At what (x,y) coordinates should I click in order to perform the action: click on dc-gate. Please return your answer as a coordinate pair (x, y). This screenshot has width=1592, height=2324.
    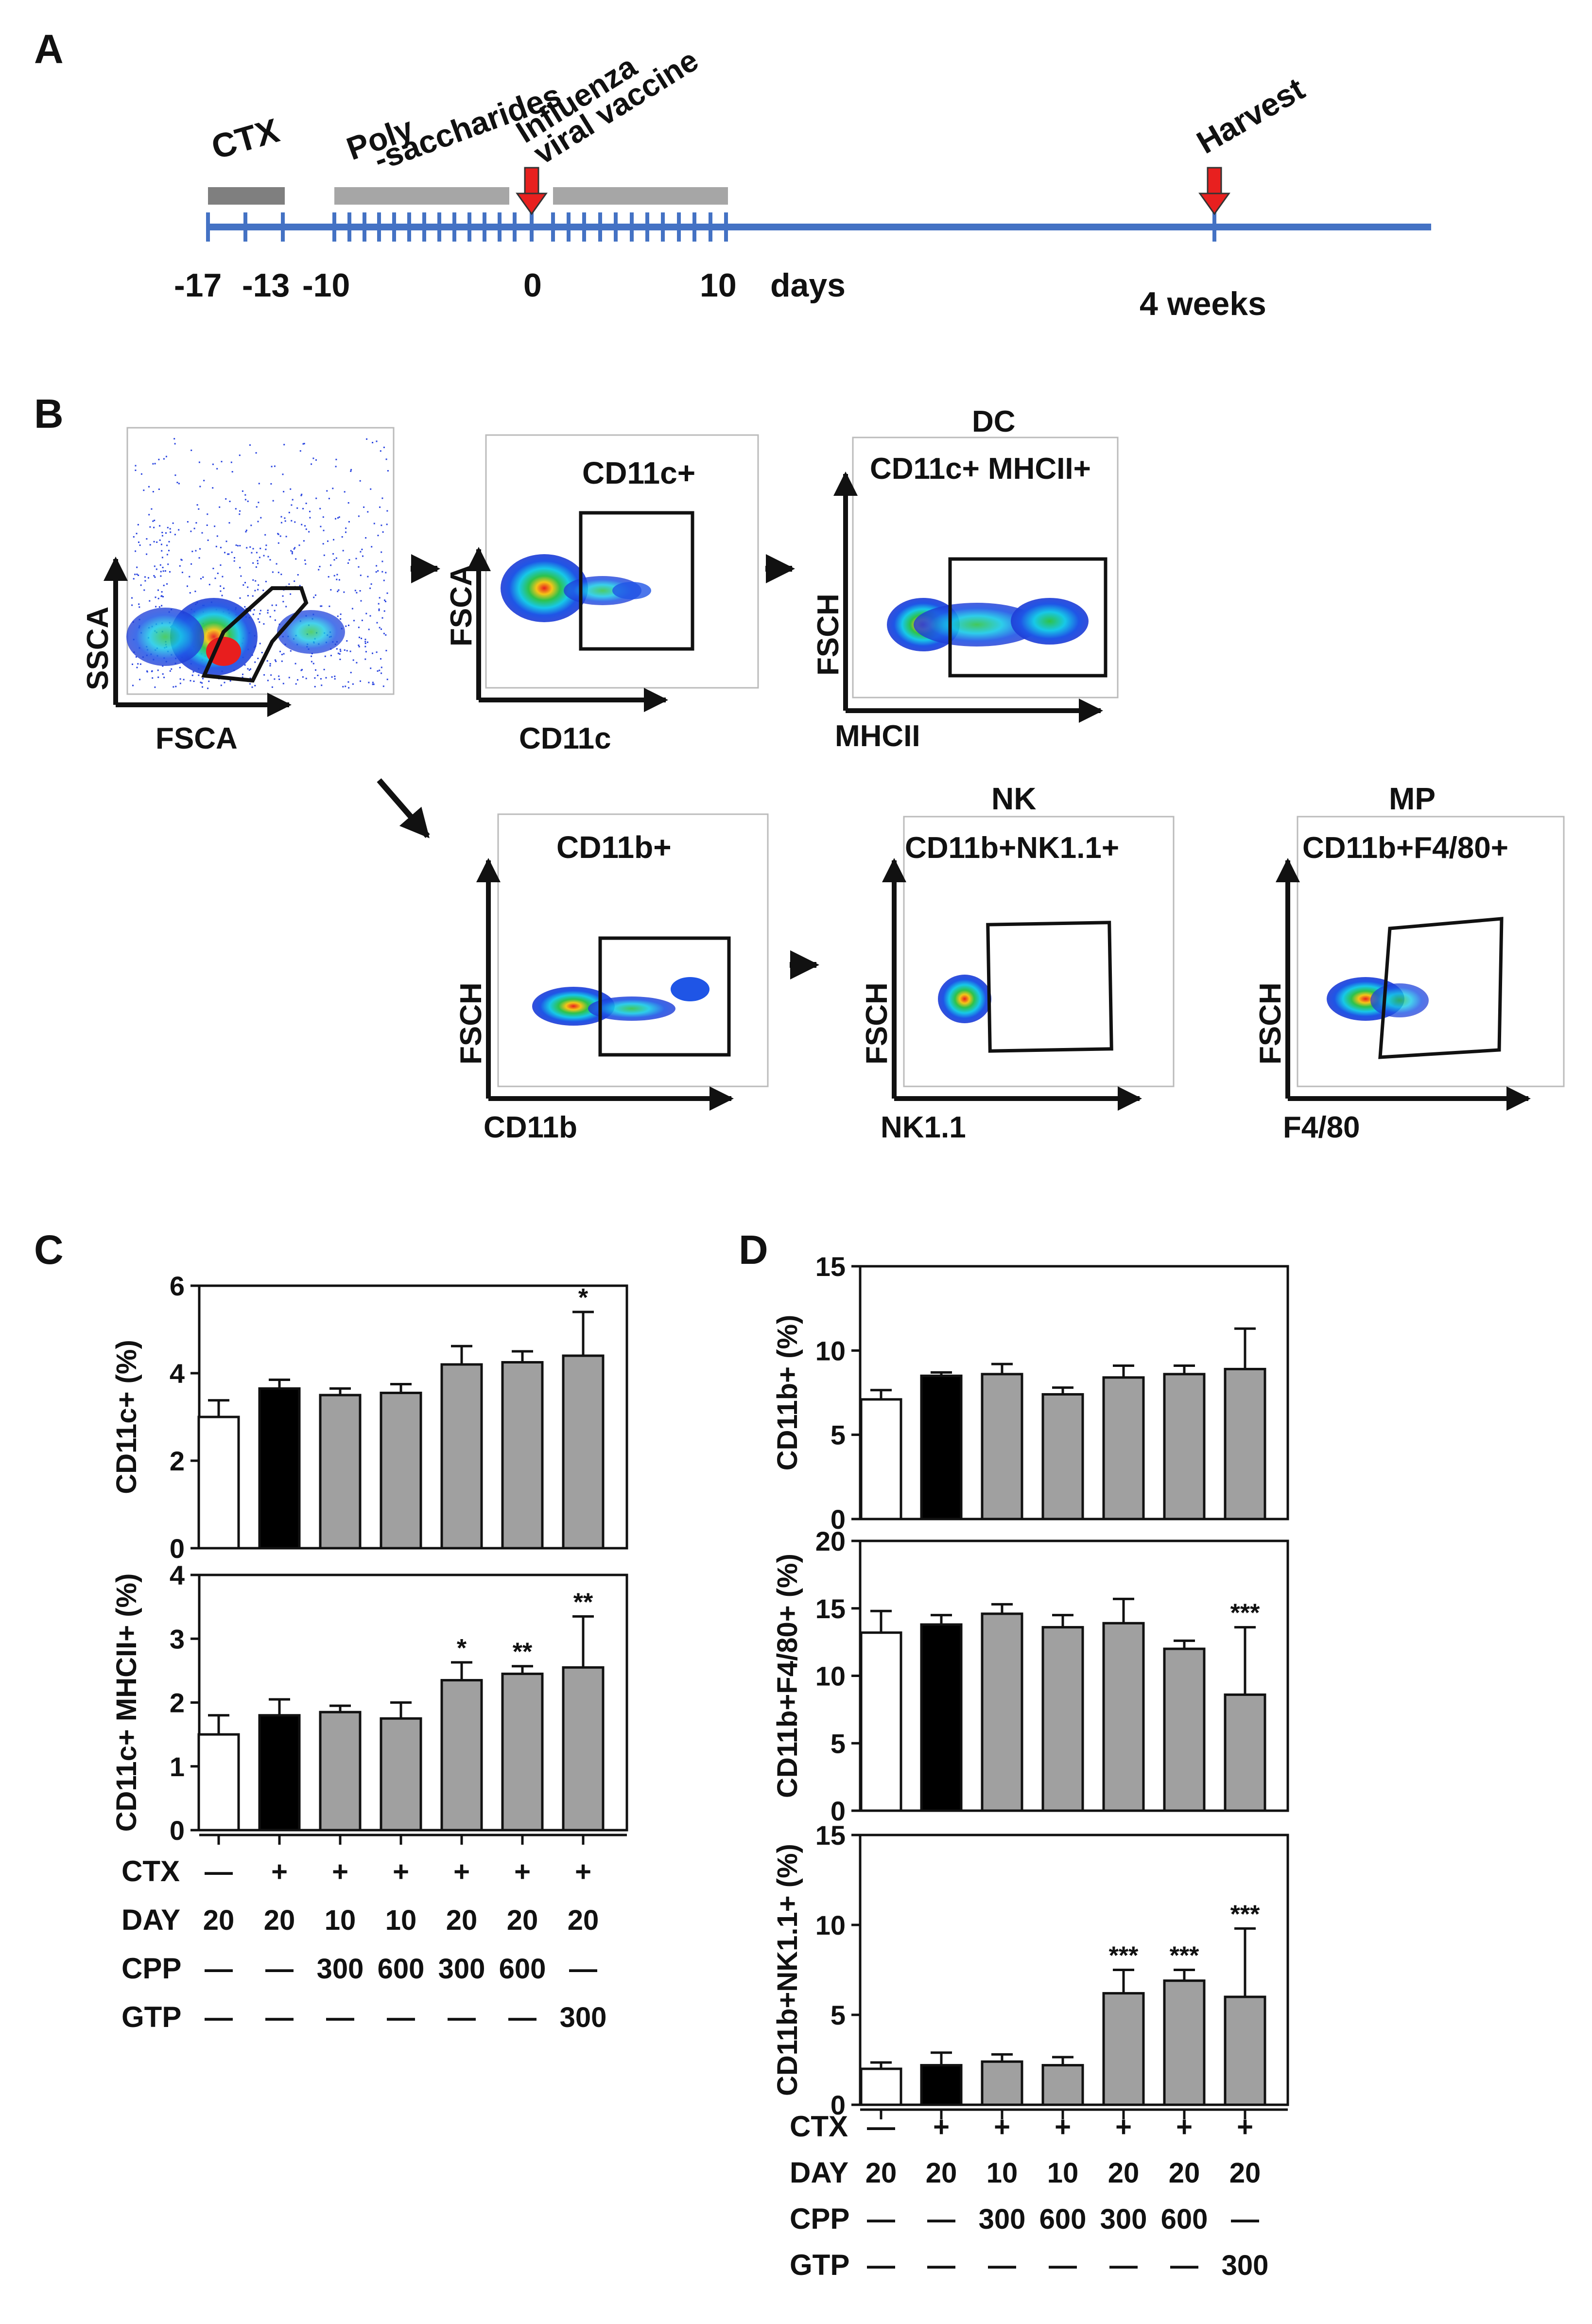
    Looking at the image, I should click on (1027, 617).